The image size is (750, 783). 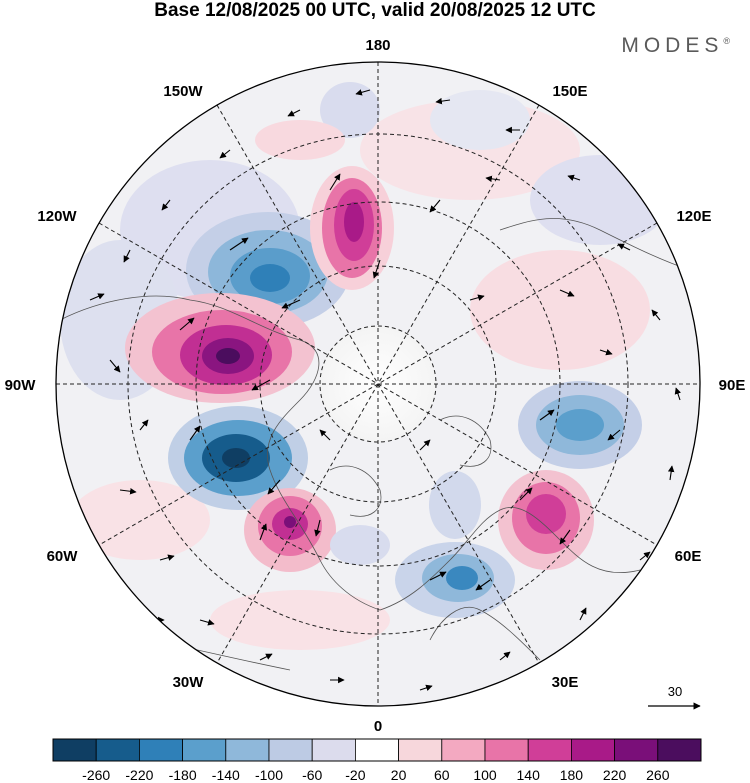 What do you see at coordinates (182, 775) in the screenshot?
I see `colorbar-tick-label: -180` at bounding box center [182, 775].